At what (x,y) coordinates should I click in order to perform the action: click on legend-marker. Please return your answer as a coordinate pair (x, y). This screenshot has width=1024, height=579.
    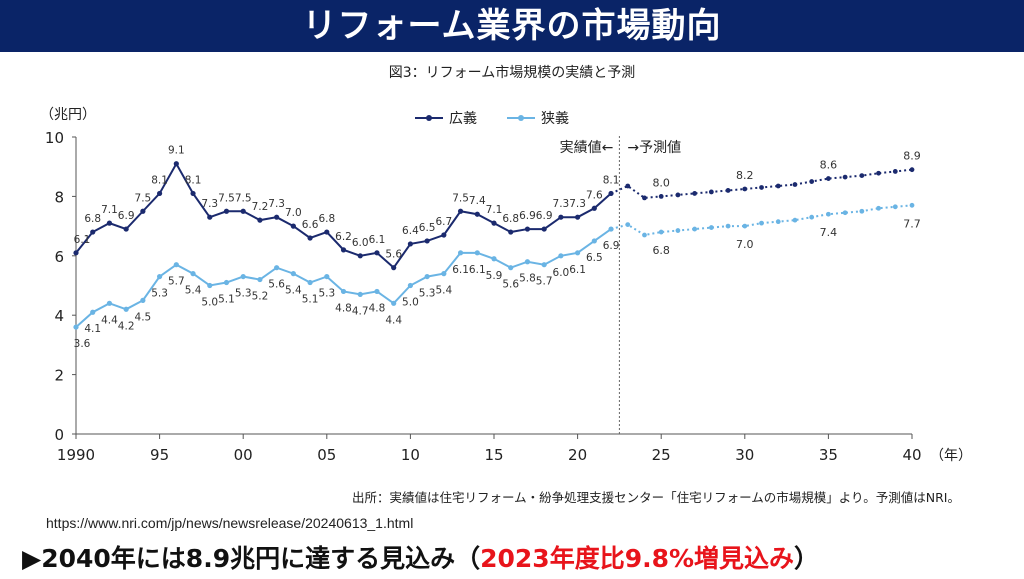
    Looking at the image, I should click on (429, 118).